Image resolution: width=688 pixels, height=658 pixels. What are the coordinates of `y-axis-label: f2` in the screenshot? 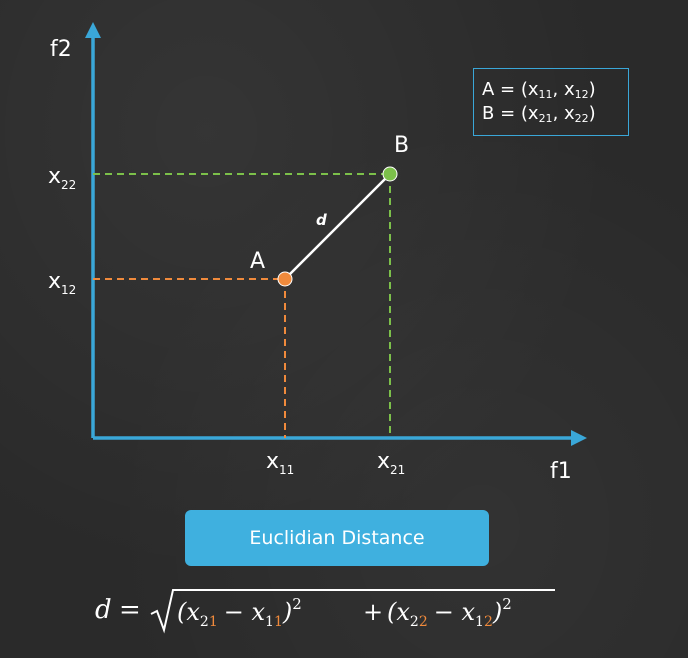 It's located at (61, 49).